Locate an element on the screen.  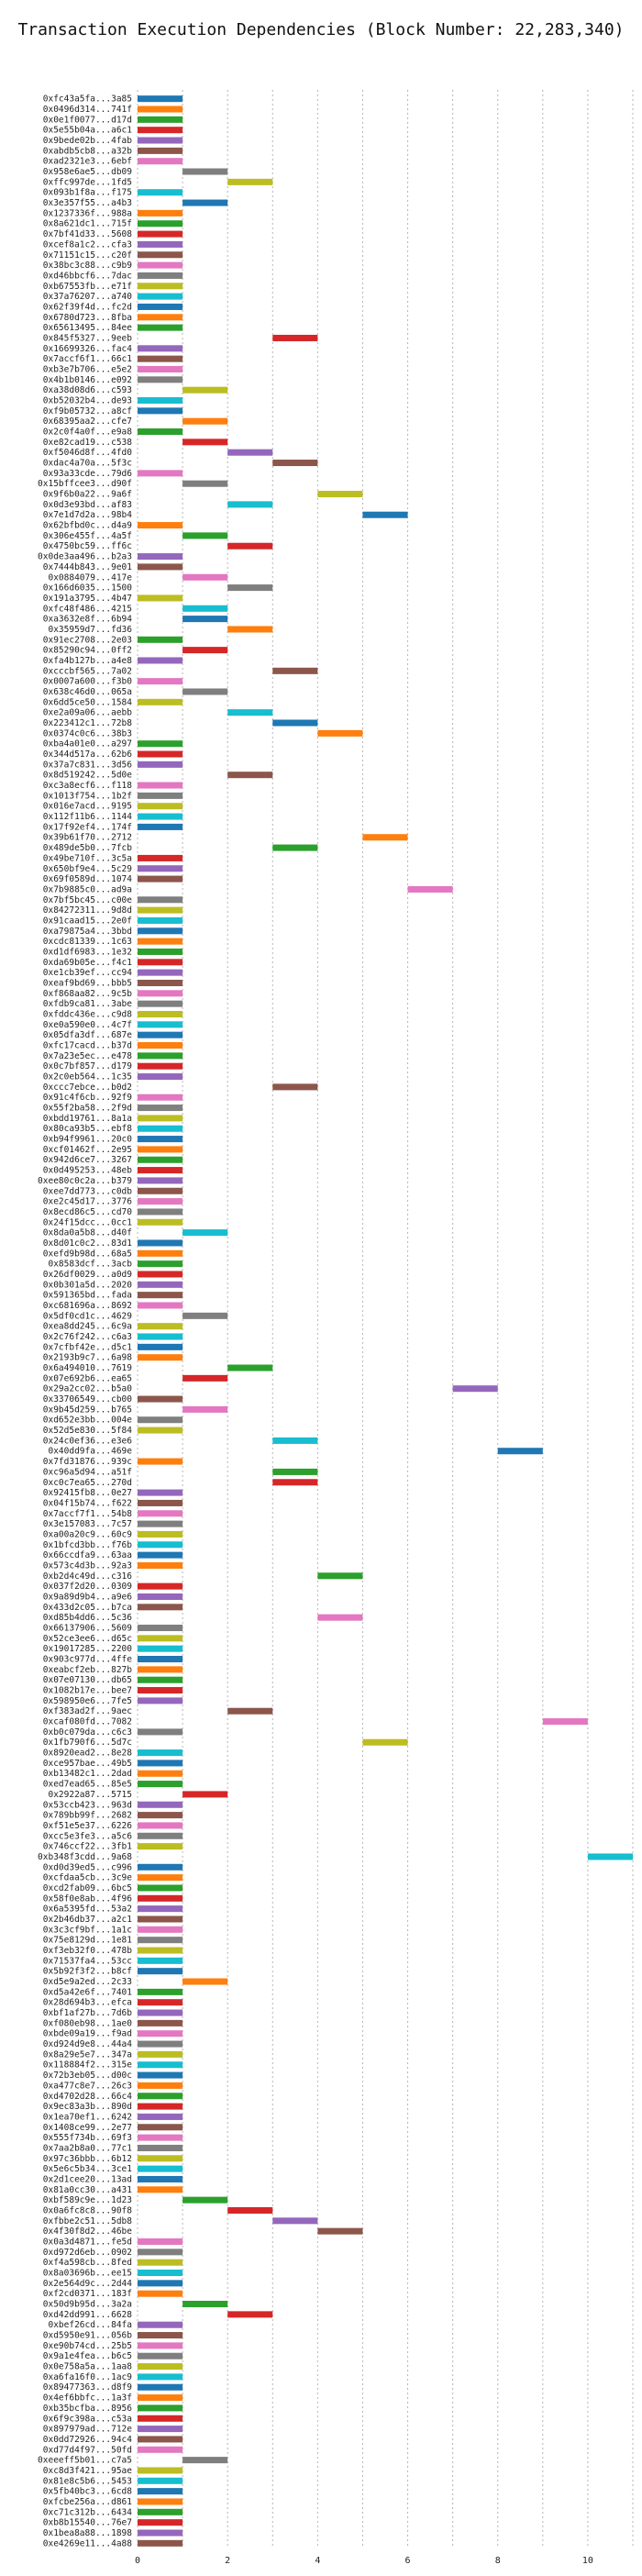
y-tick-label: 0xa38d08d6...c593 is located at coordinates (87, 390).